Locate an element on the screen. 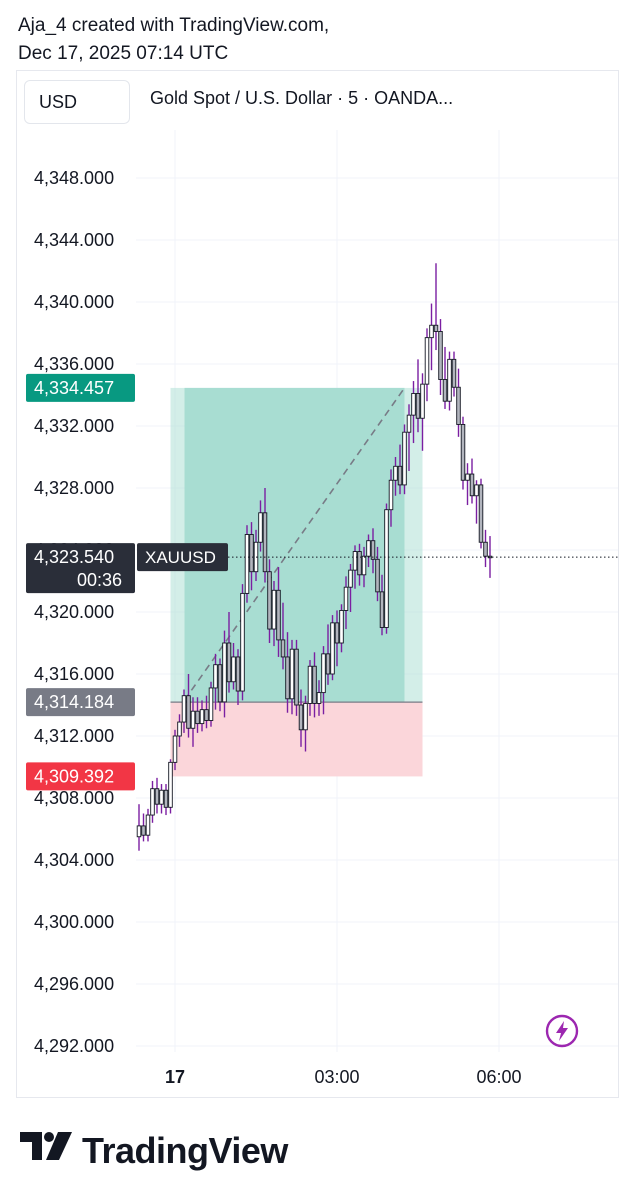  currency-selector: USD is located at coordinates (77, 102).